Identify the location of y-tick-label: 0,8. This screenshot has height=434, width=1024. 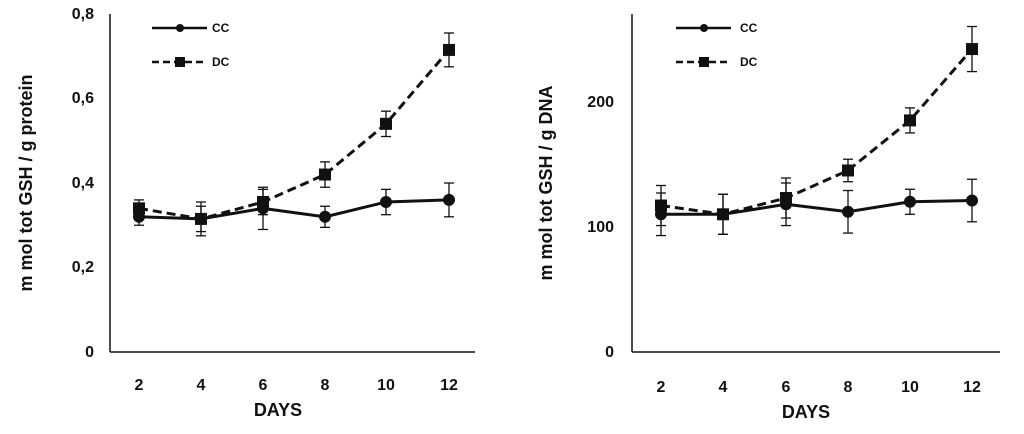
(83, 14).